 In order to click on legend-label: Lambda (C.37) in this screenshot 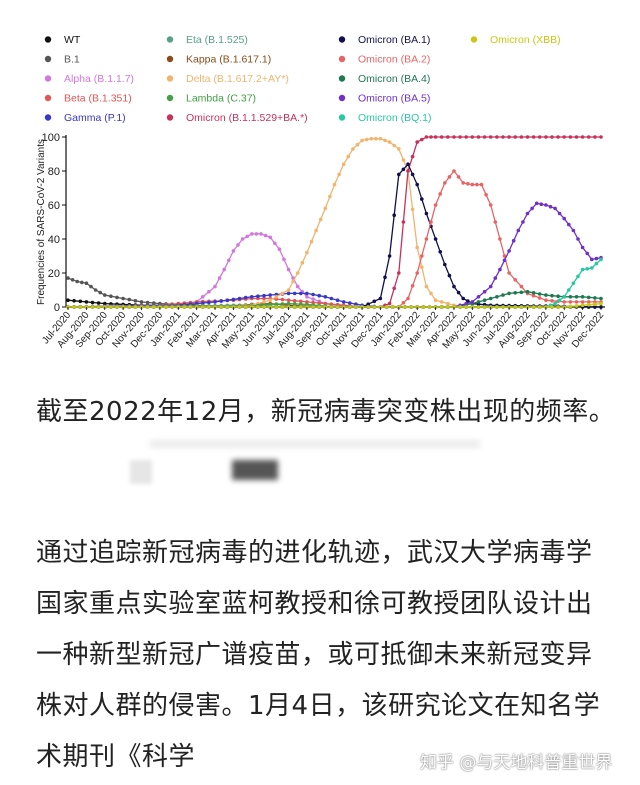, I will do `click(221, 99)`.